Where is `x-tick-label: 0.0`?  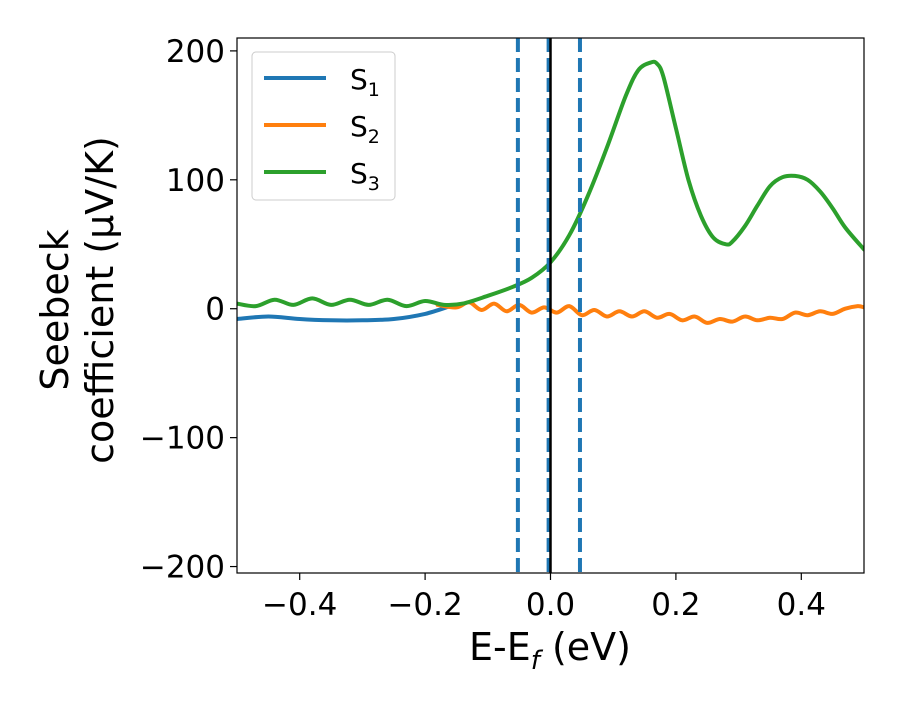
x-tick-label: 0.0 is located at coordinates (550, 605).